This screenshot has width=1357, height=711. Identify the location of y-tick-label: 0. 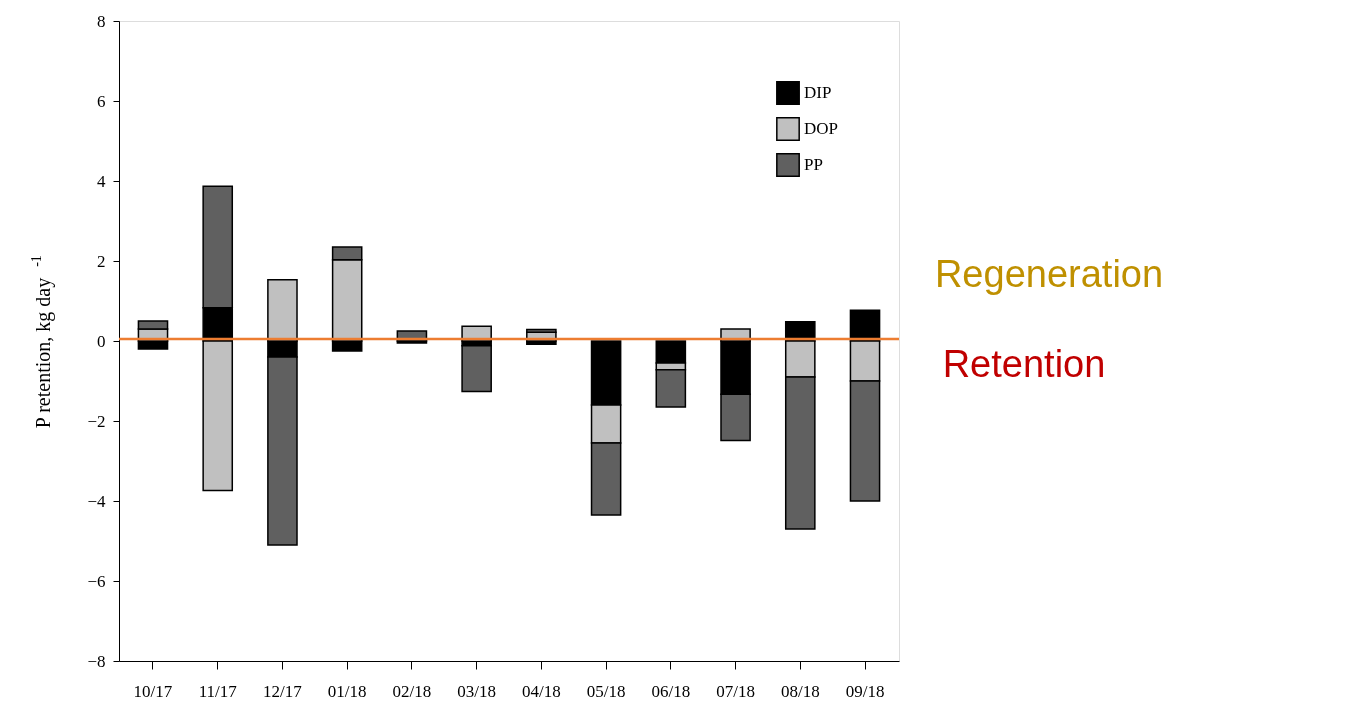
(101, 341).